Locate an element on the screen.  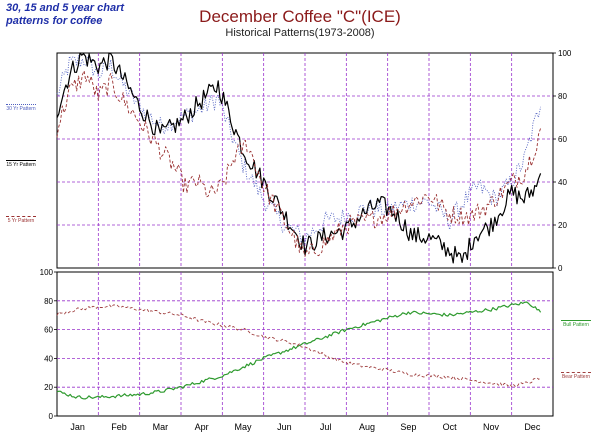
legend-bull: Bull Pattern is located at coordinates (576, 324).